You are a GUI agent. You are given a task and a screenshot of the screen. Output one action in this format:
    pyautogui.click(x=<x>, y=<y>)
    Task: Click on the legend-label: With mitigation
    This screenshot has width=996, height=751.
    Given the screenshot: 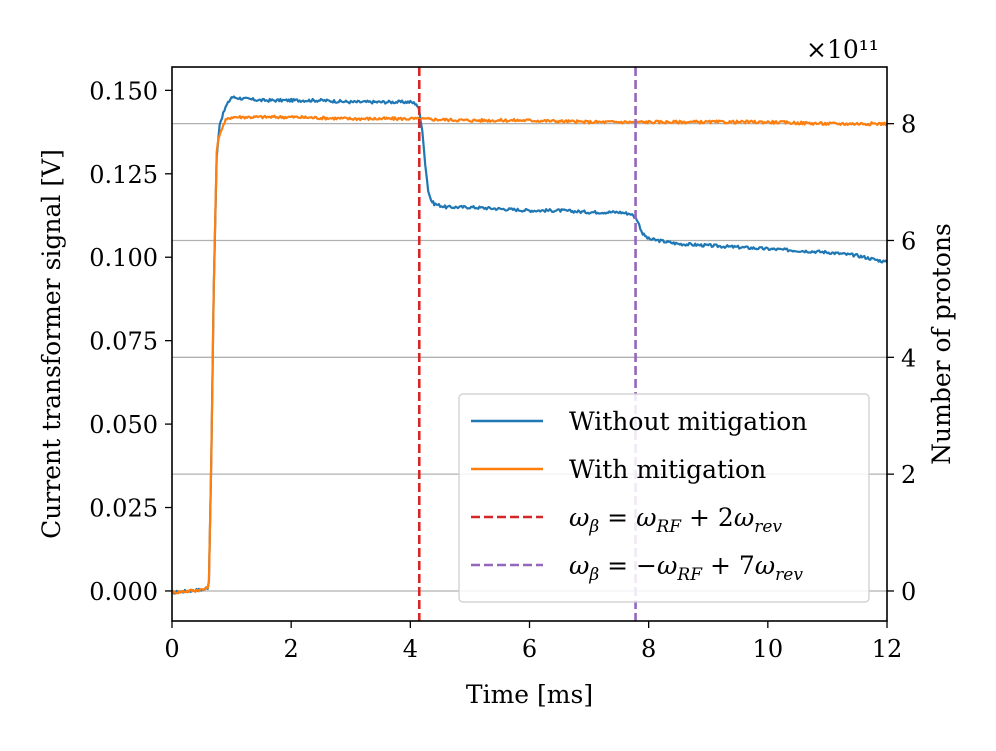 What is the action you would take?
    pyautogui.click(x=667, y=469)
    